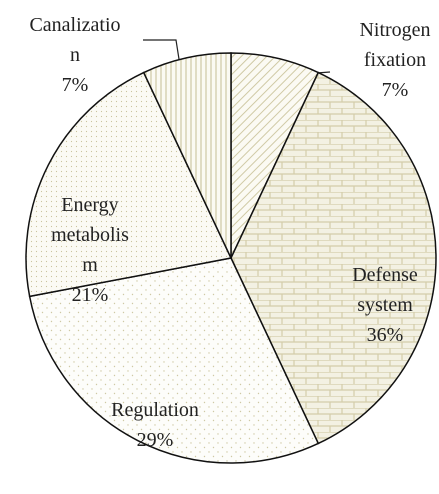 The image size is (439, 494). What do you see at coordinates (75, 40) in the screenshot?
I see `category-label: Canalizatio n` at bounding box center [75, 40].